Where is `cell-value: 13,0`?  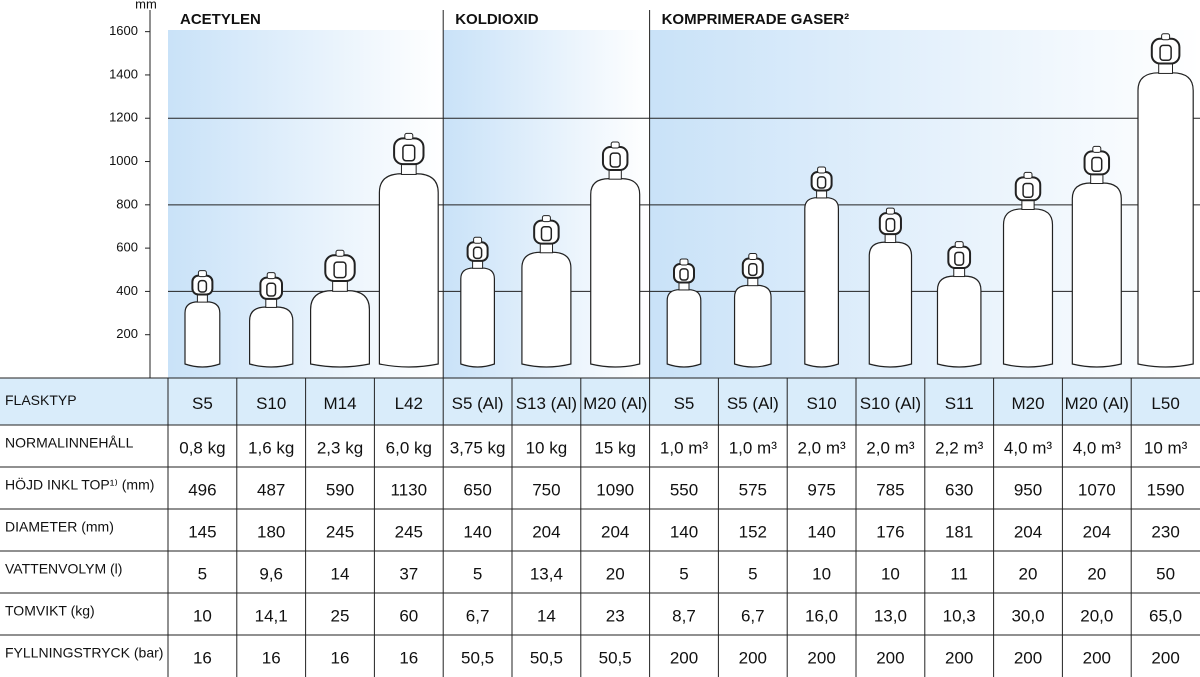 cell-value: 13,0 is located at coordinates (890, 615).